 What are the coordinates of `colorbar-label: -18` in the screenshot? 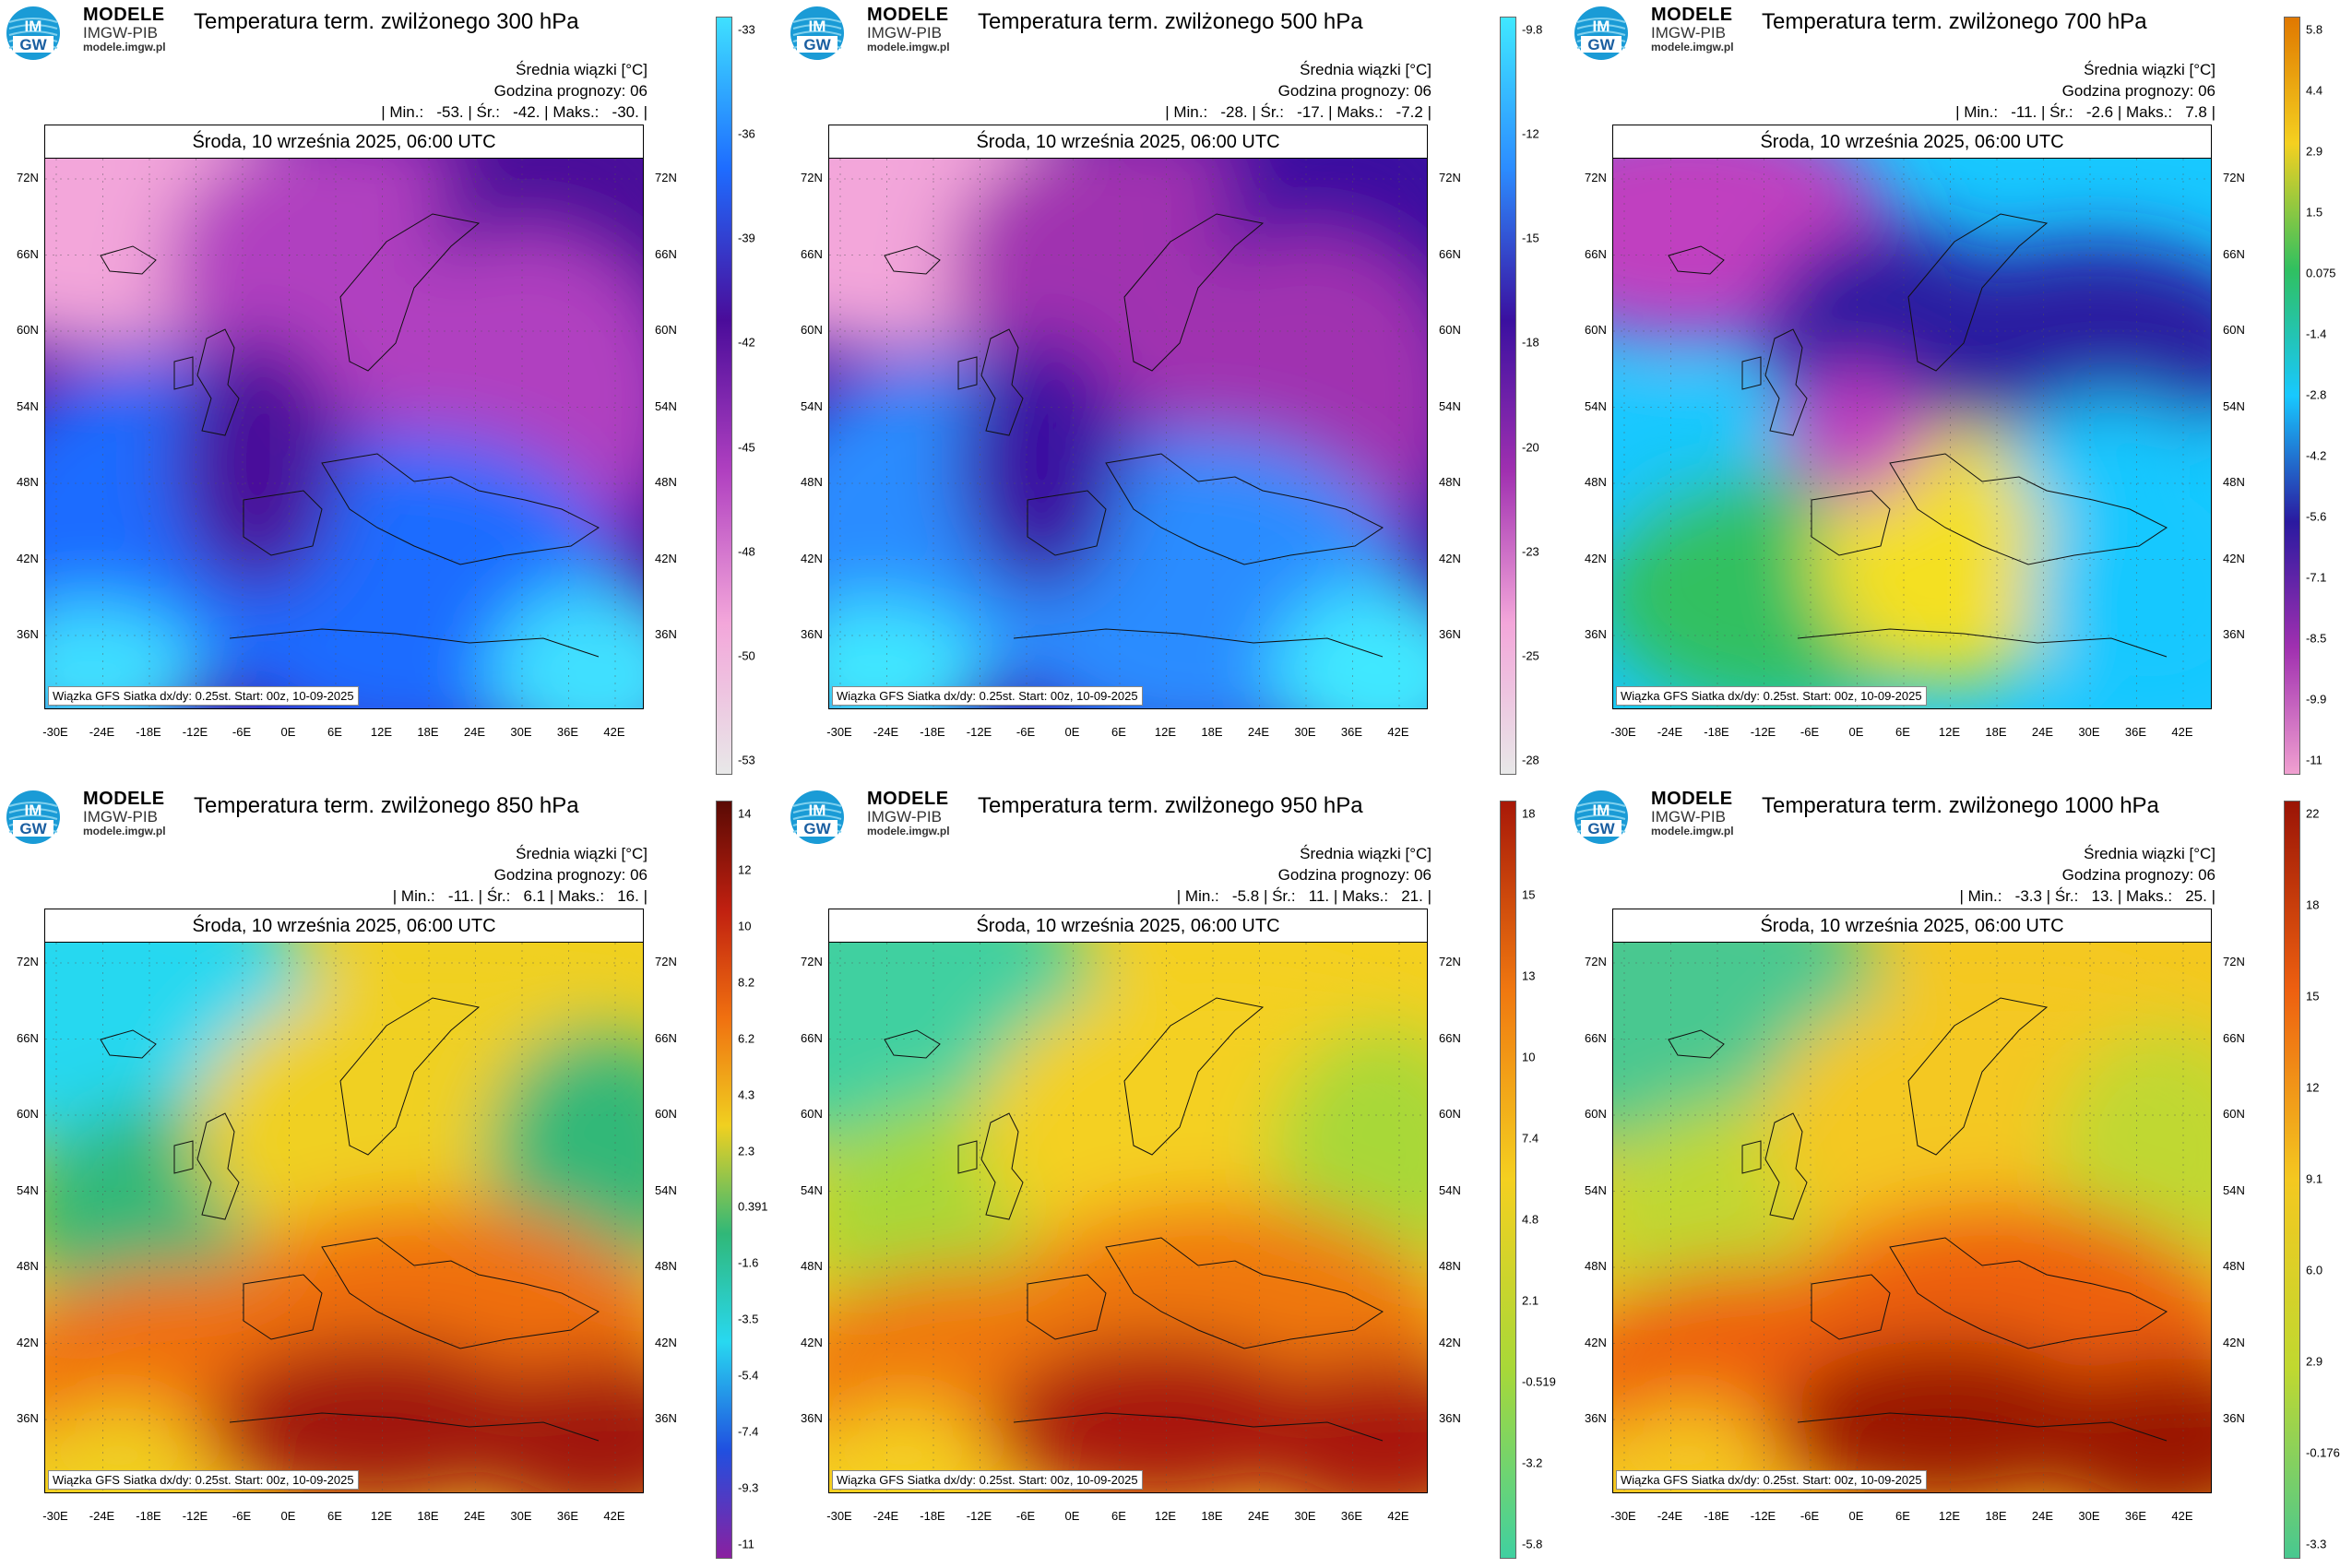 It's located at (1530, 342).